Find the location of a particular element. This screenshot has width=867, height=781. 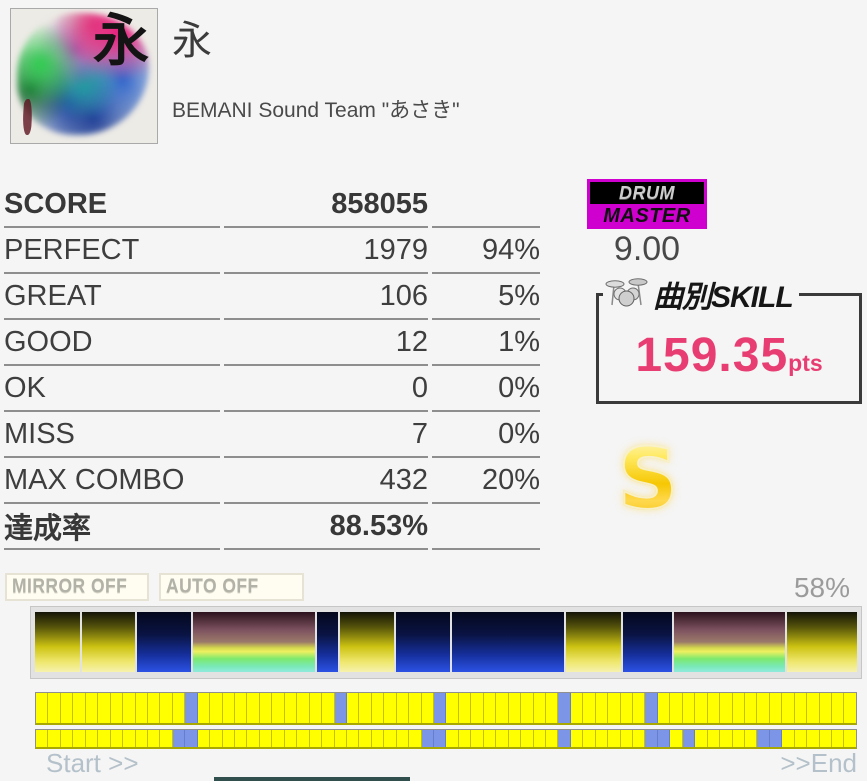

mirror-toggle-button: MIRROR OFF is located at coordinates (77, 587).